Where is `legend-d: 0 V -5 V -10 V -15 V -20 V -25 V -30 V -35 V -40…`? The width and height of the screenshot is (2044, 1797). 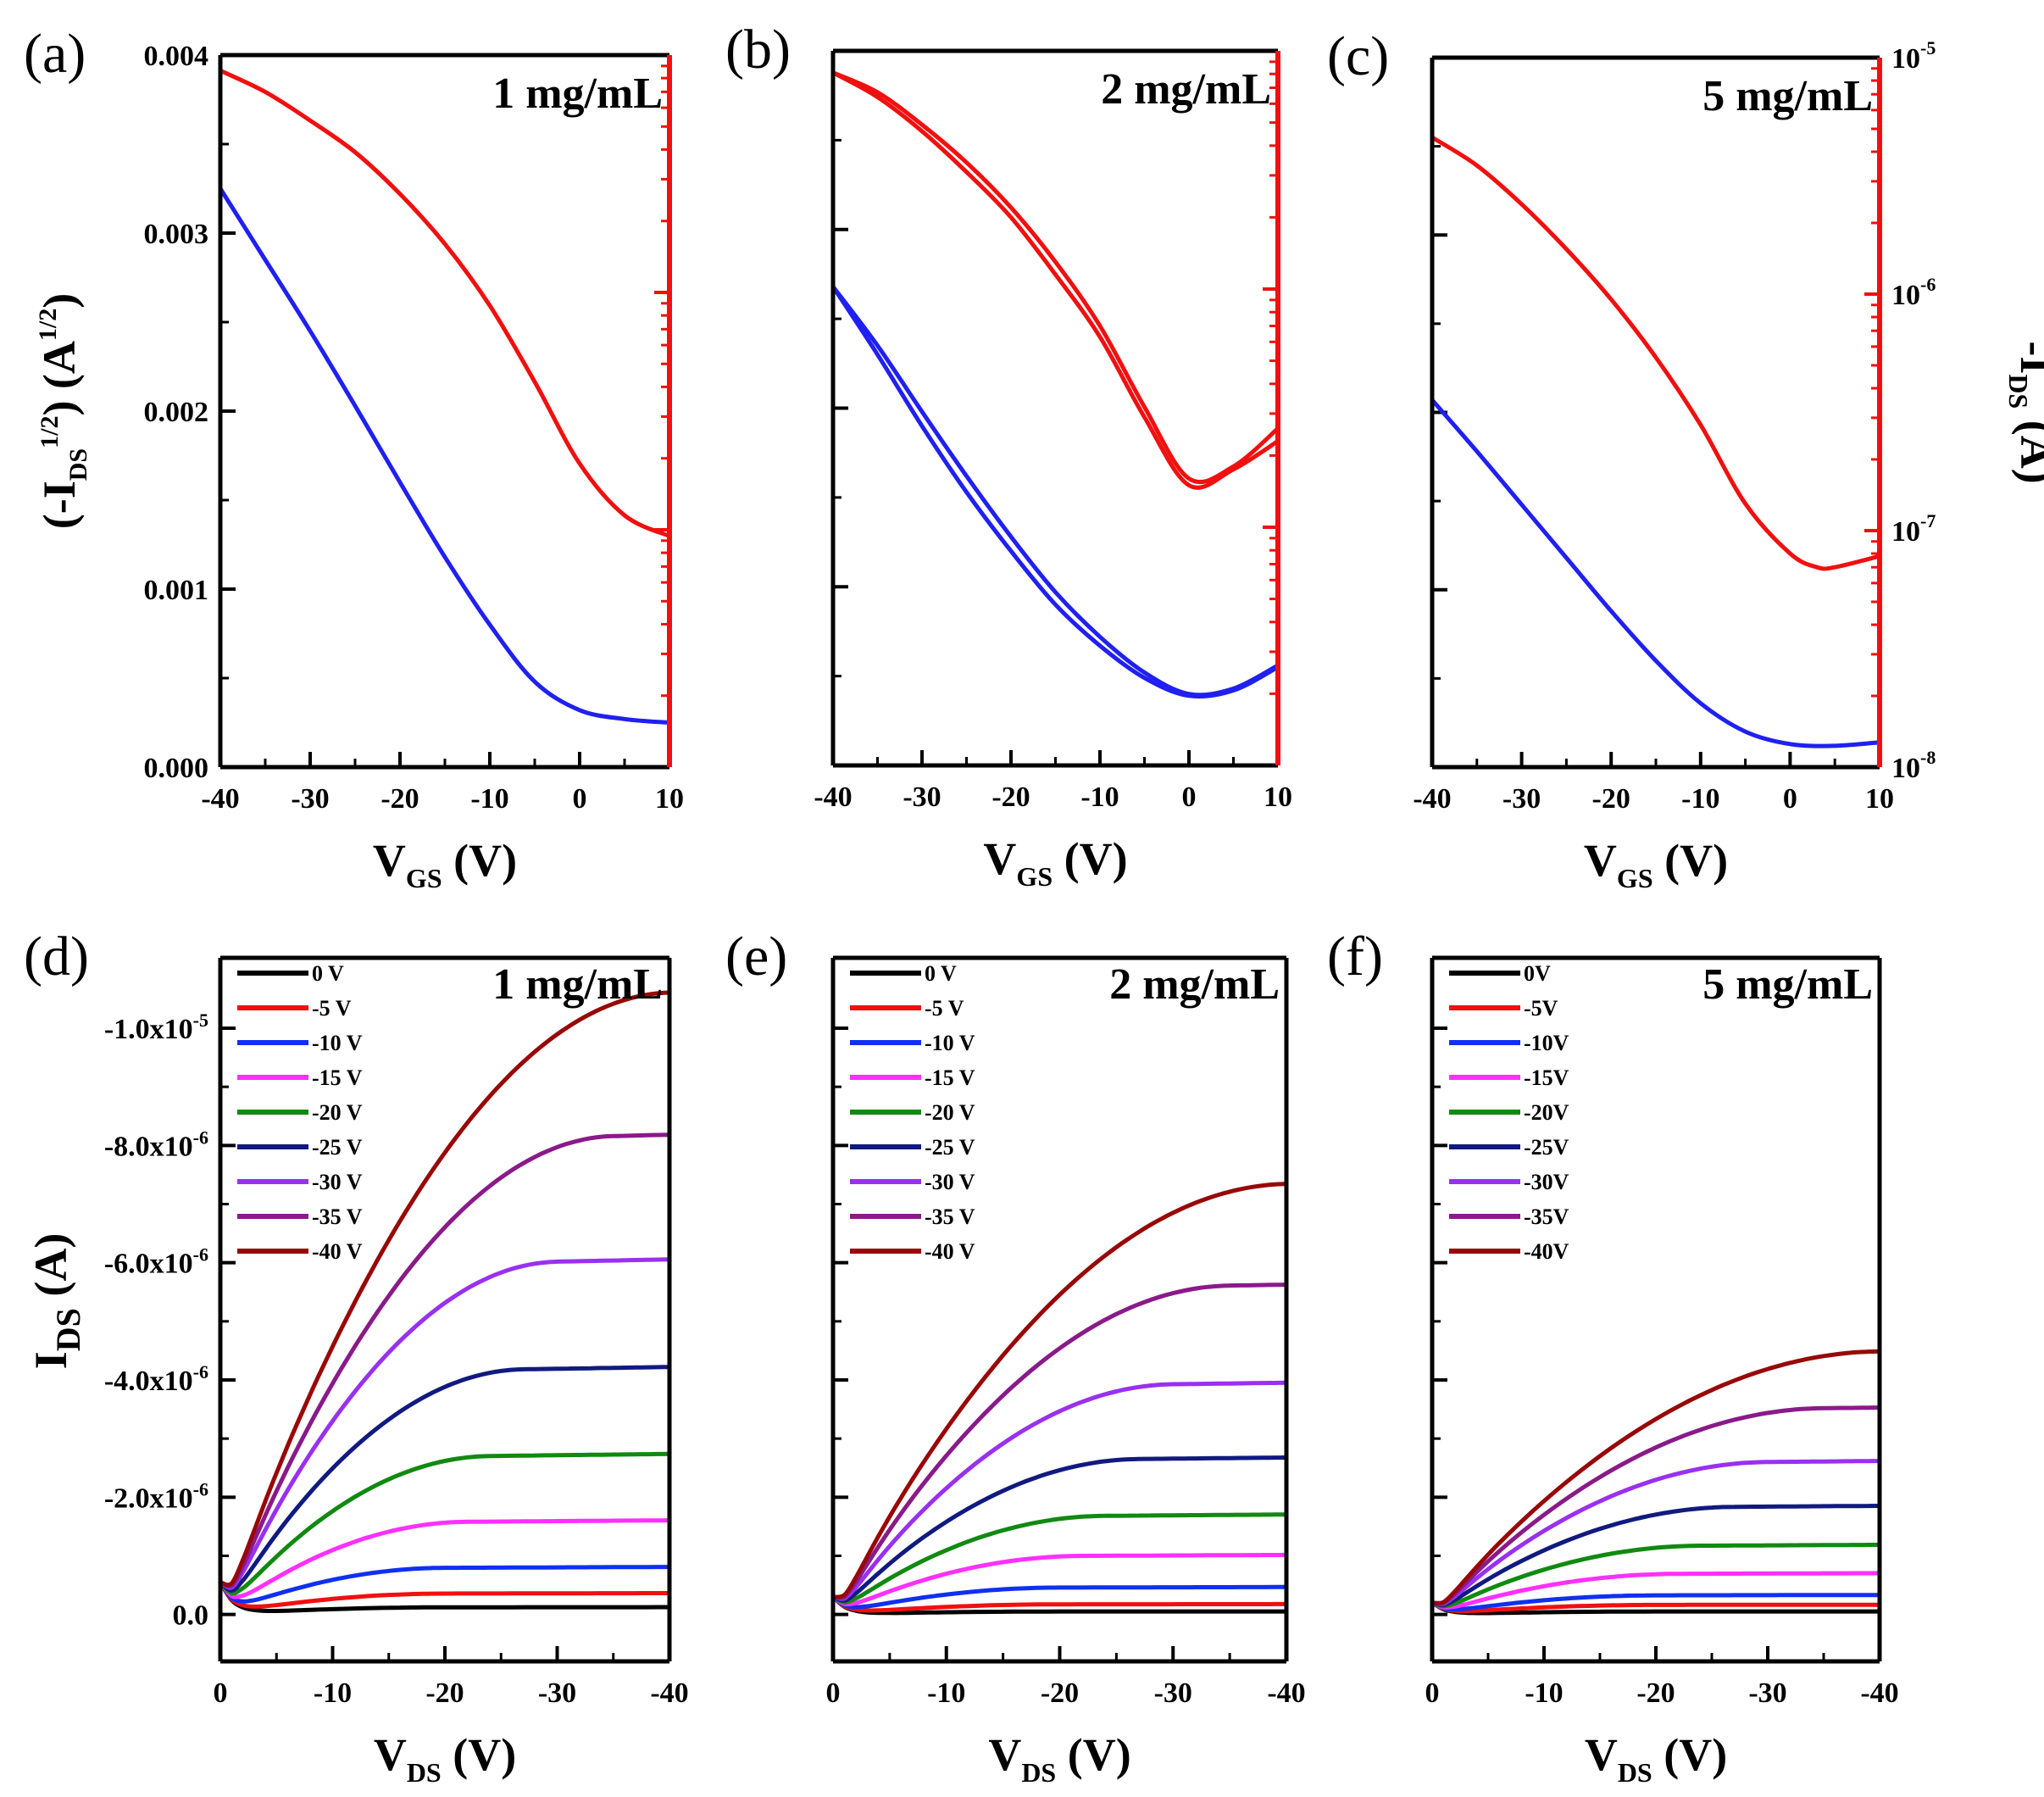 legend-d: 0 V -5 V -10 V -15 V -20 V -25 V -30 V -35 V -40… is located at coordinates (300, 1112).